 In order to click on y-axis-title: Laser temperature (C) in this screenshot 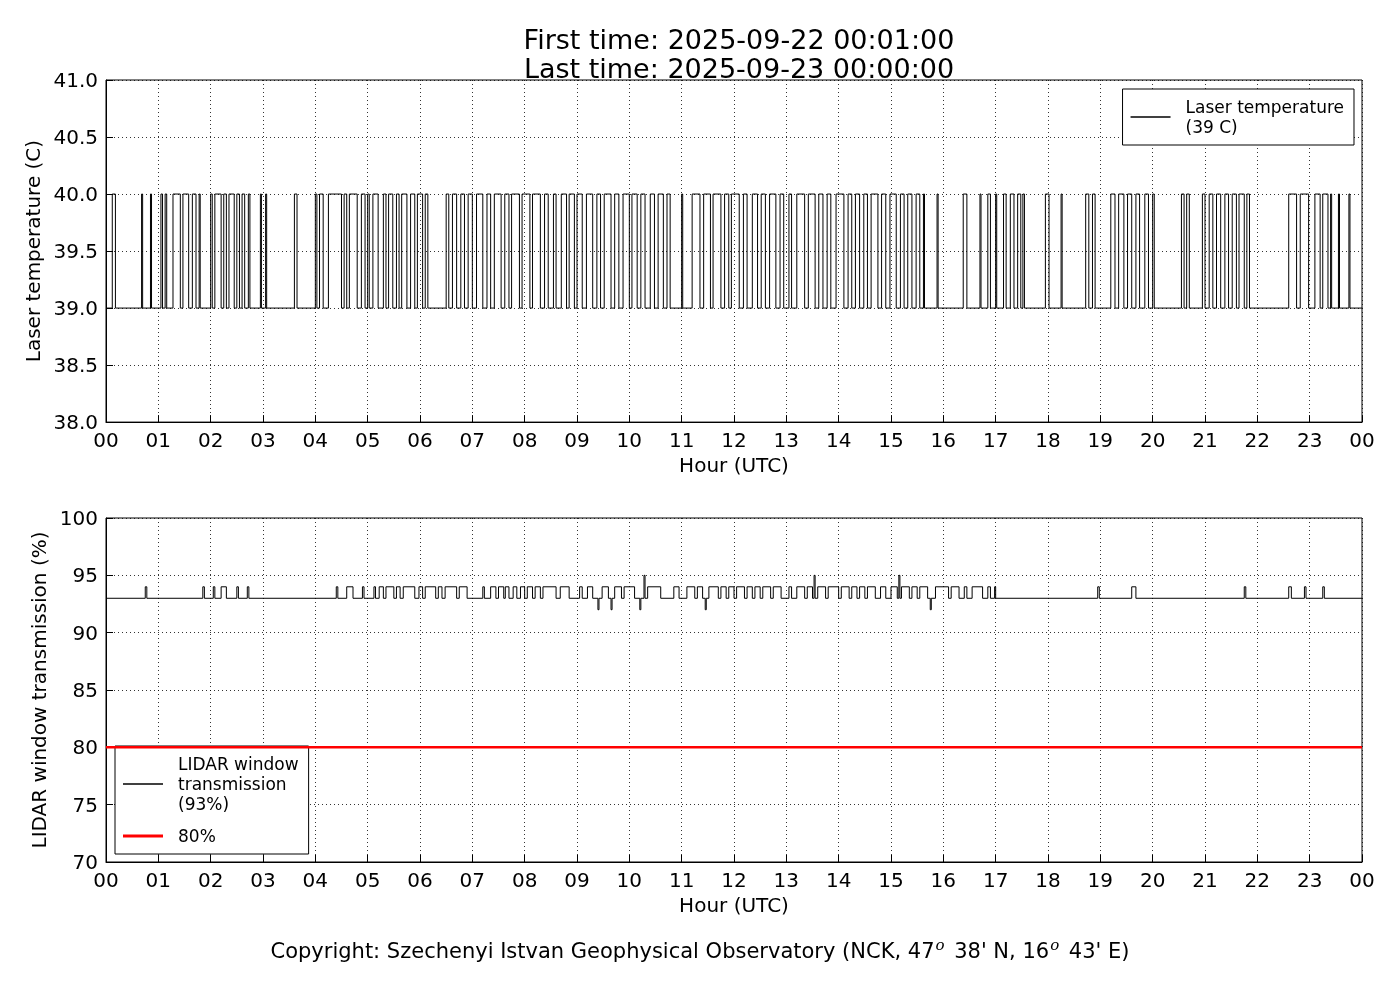, I will do `click(32, 251)`.